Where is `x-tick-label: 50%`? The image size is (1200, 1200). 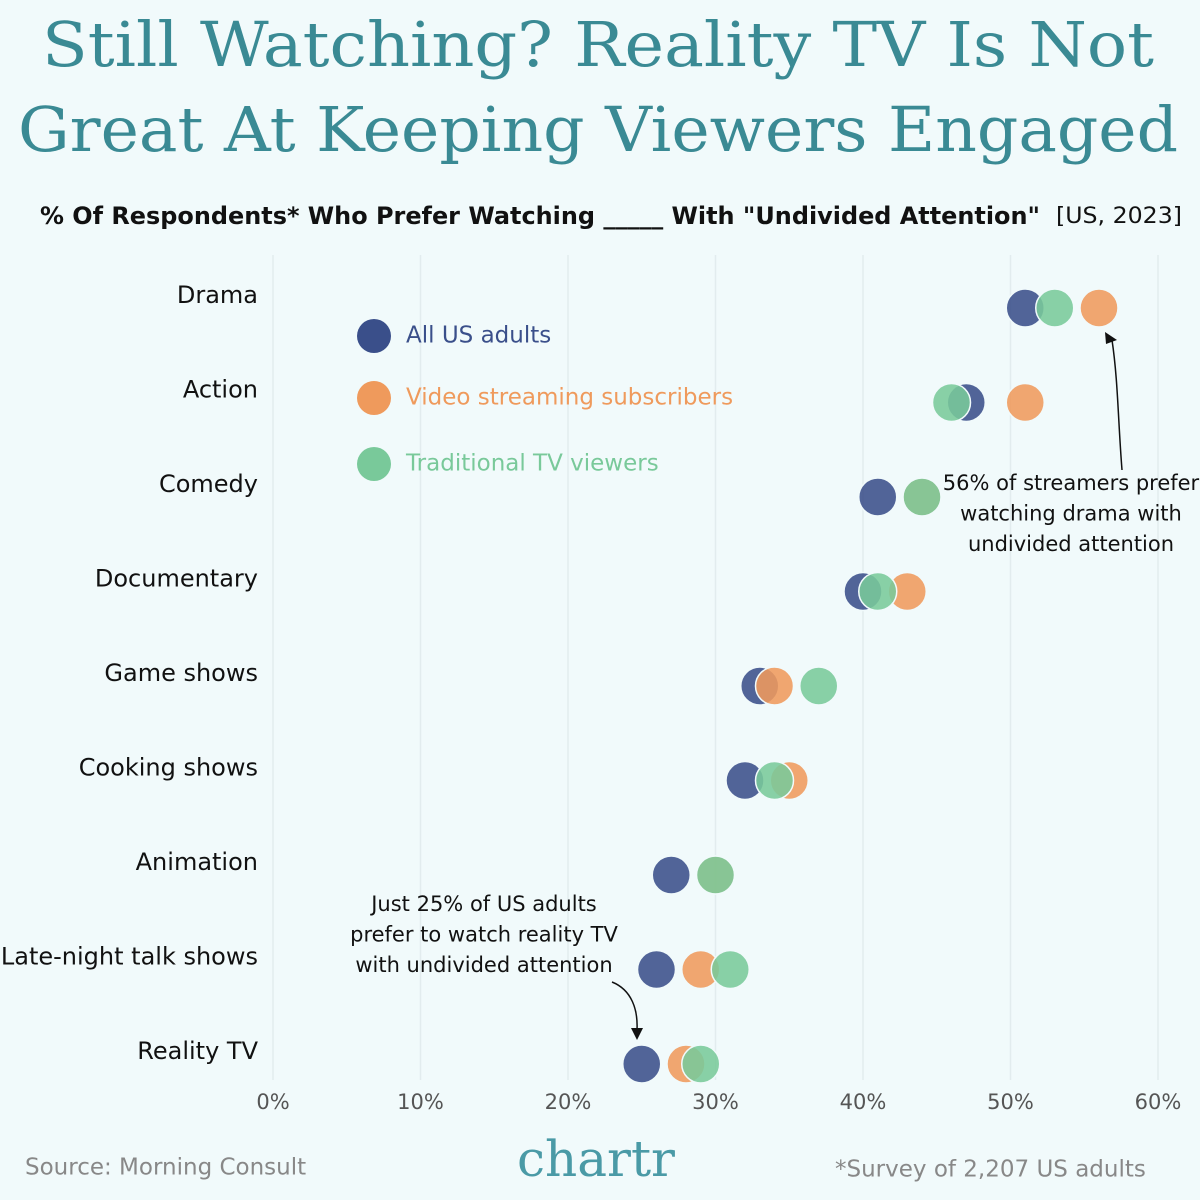
x-tick-label: 50% is located at coordinates (1010, 1102).